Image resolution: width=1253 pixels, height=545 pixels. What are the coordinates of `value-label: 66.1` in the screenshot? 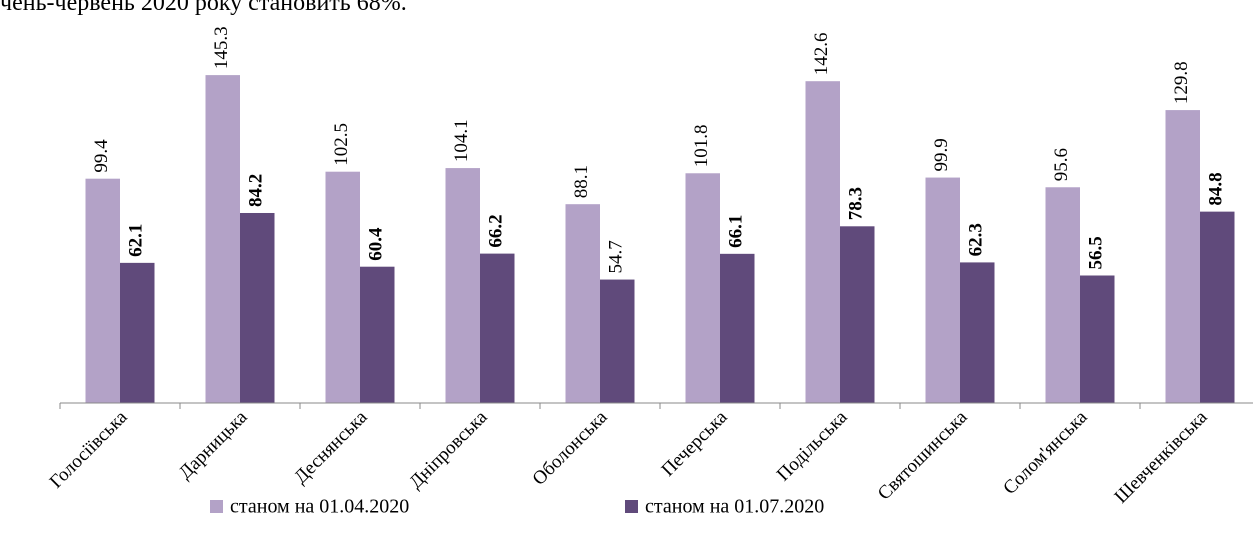 It's located at (736, 231).